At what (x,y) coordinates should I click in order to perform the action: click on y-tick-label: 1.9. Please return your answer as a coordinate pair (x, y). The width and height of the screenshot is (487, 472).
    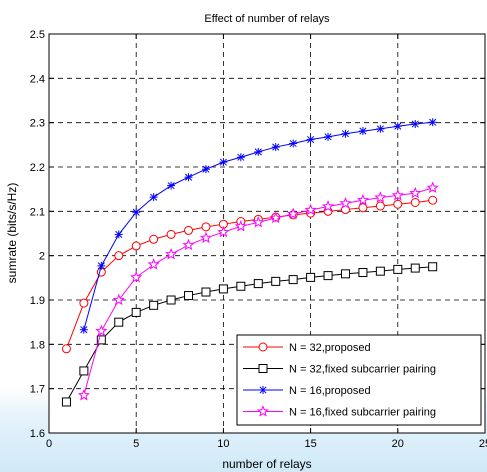
    Looking at the image, I should click on (37, 301).